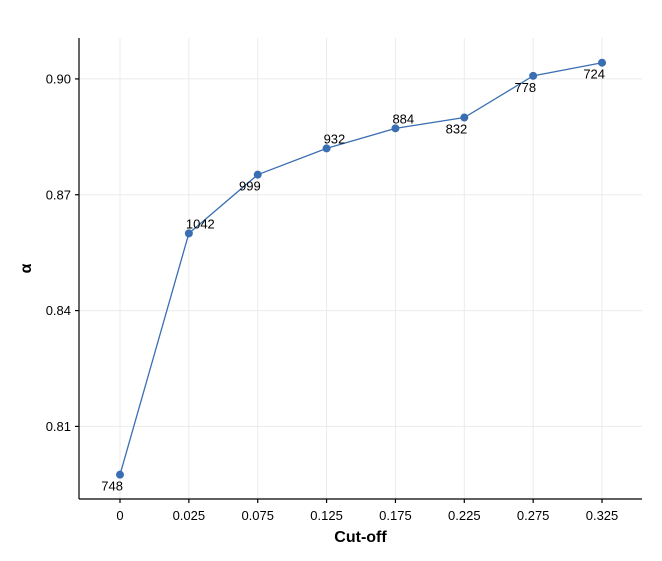  What do you see at coordinates (58, 194) in the screenshot?
I see `y-tick-label: 0.87` at bounding box center [58, 194].